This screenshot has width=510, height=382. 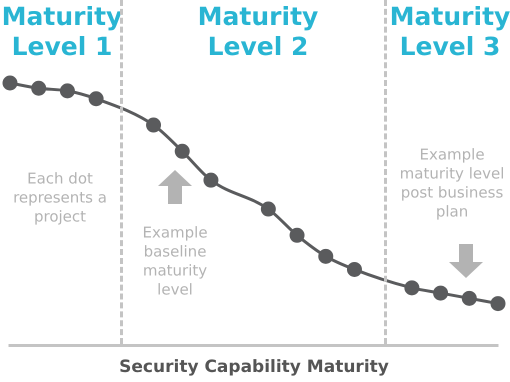 What do you see at coordinates (254, 367) in the screenshot?
I see `x-axis-title: Security Capability Maturity` at bounding box center [254, 367].